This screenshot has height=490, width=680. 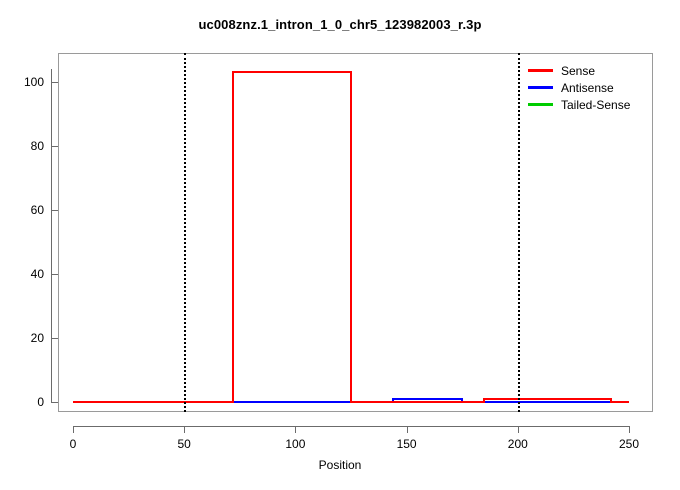 What do you see at coordinates (517, 444) in the screenshot?
I see `x-tick-label: 200` at bounding box center [517, 444].